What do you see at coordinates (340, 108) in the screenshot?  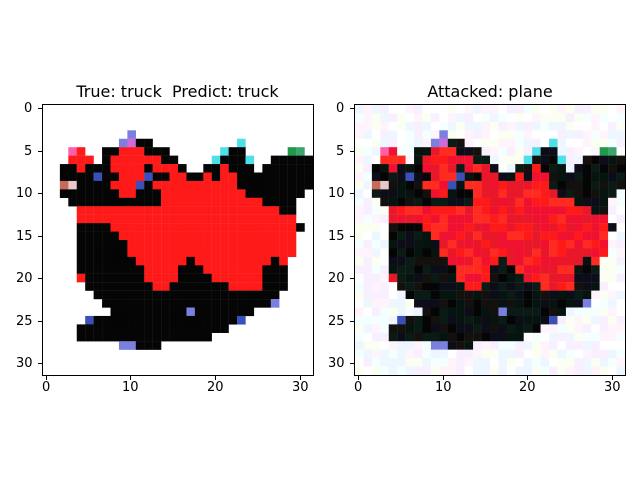 I see `y-tick-label: 0` at bounding box center [340, 108].